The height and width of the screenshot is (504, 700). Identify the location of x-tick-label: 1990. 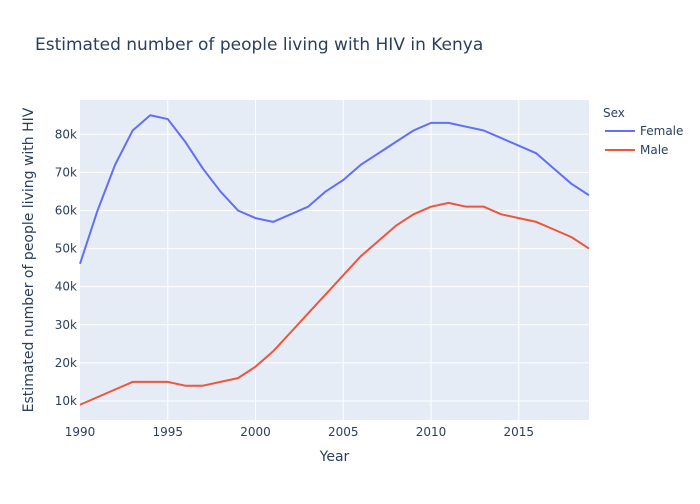
(80, 432).